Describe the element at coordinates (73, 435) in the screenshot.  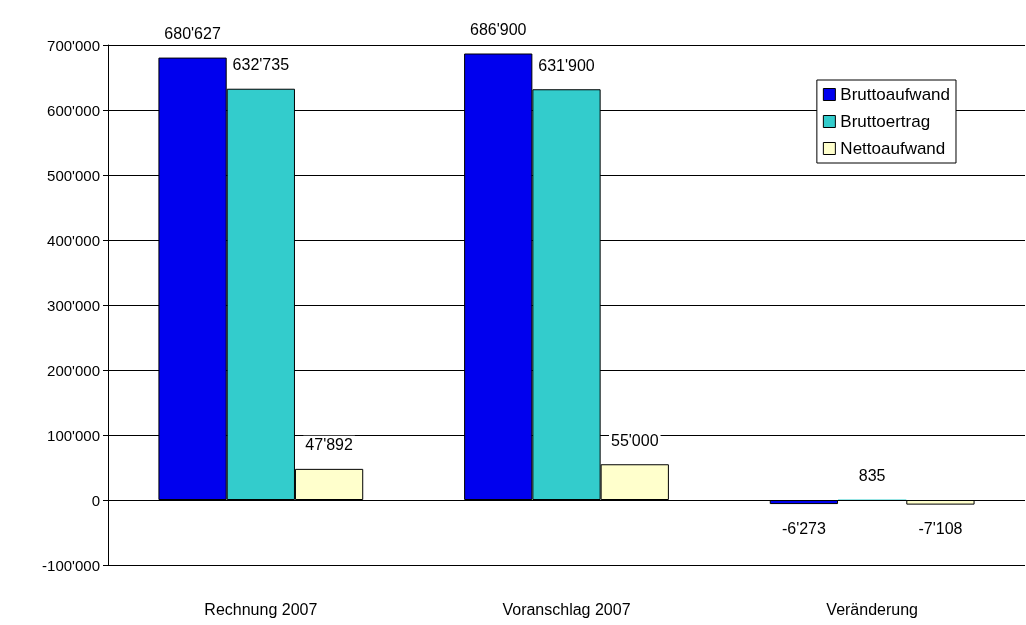
I see `y-tick-label: 100'000` at that location.